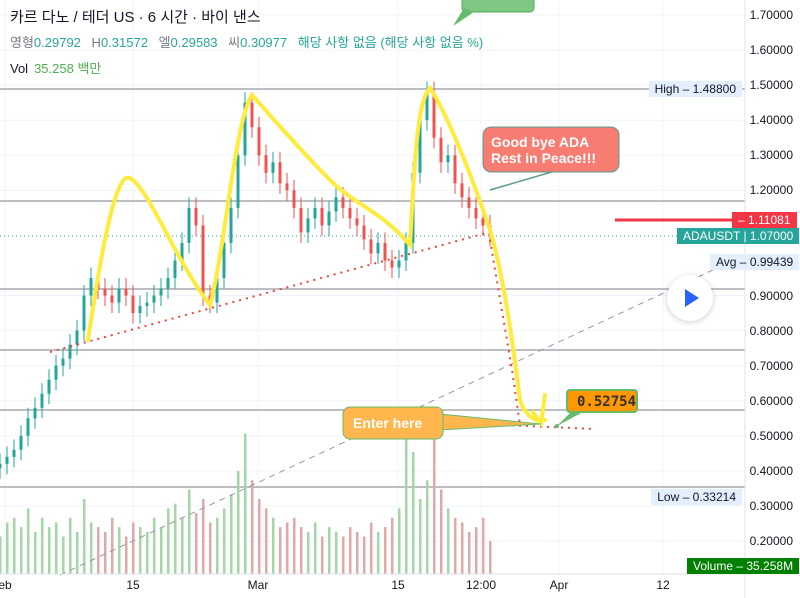 The height and width of the screenshot is (598, 800). I want to click on symbol-tag-label: ADAUSDT, so click(712, 236).